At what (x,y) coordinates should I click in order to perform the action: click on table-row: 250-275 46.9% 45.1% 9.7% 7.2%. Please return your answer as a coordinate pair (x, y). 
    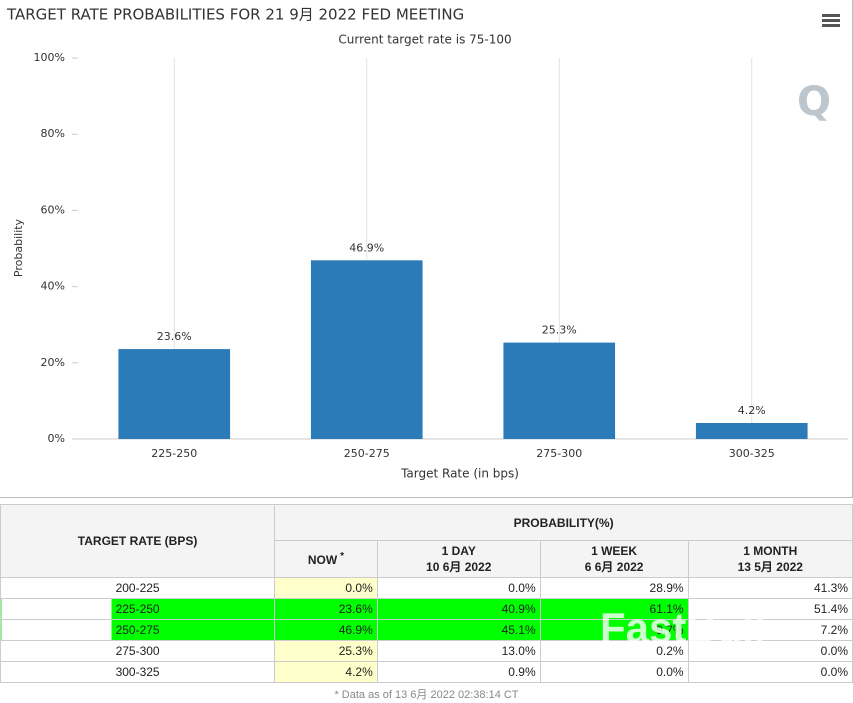
    Looking at the image, I should click on (426, 630).